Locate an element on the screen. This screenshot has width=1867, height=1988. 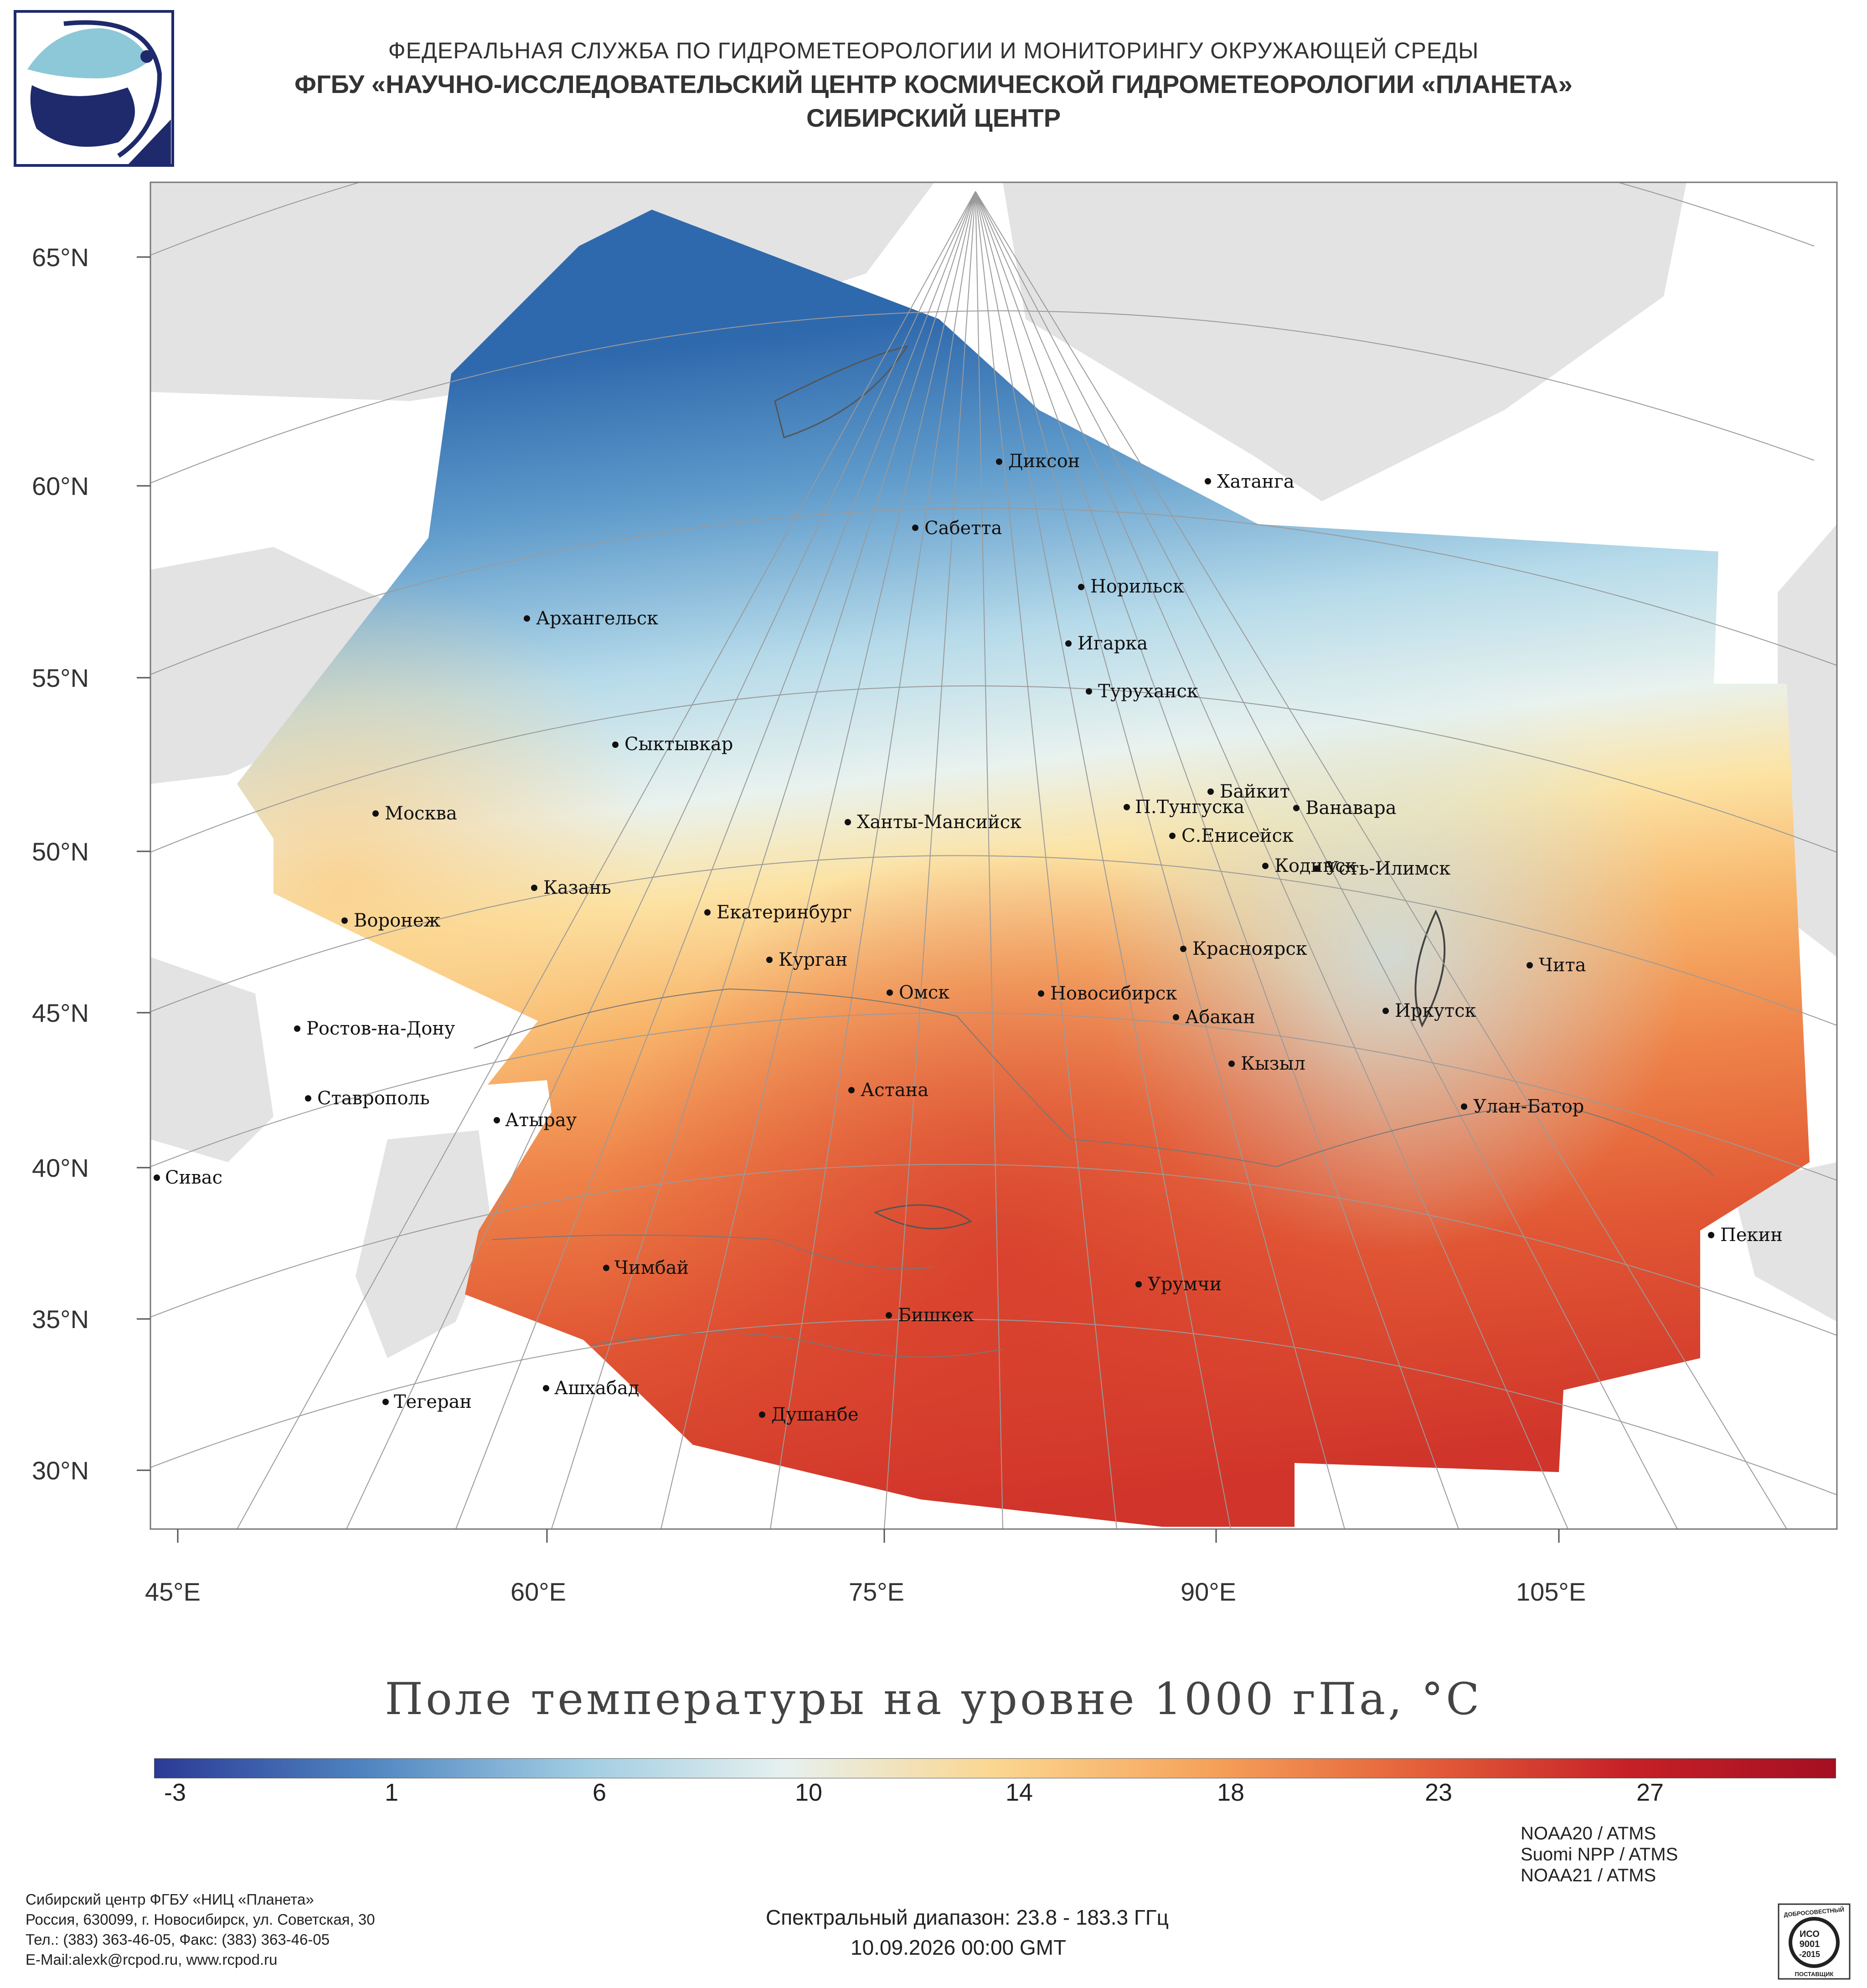
svg-text: Сыктывкар is located at coordinates (678, 745).